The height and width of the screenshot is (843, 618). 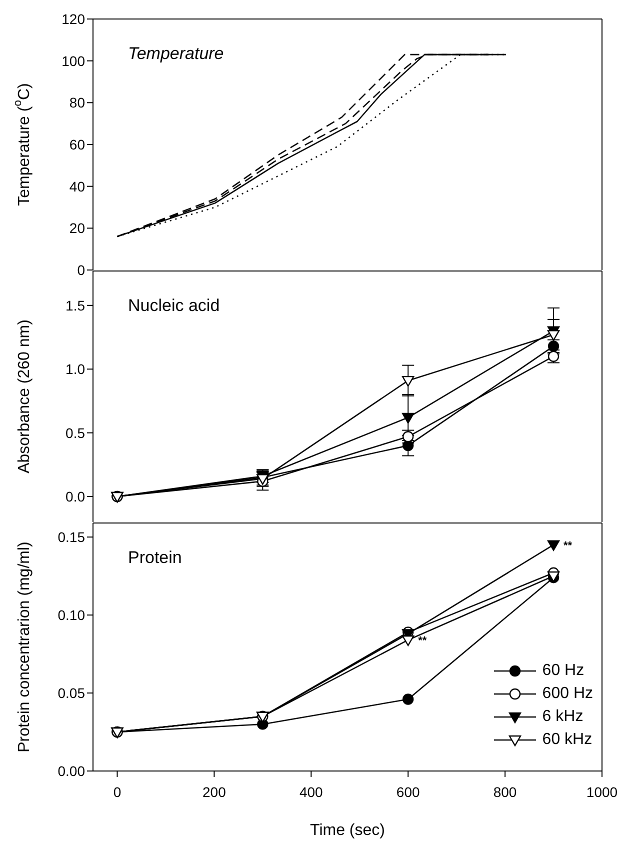 I want to click on y-tick-label: 0, so click(x=81, y=270).